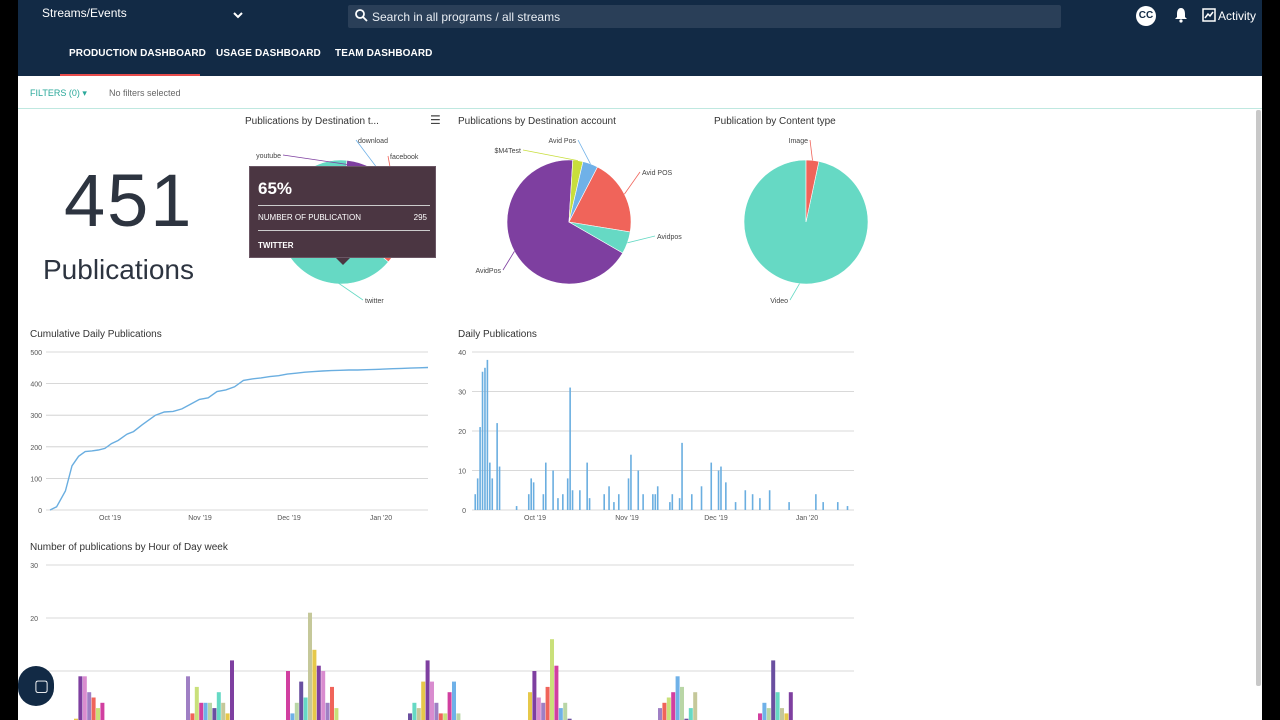  I want to click on filters-dropdown: FILTERS (0) ▾, so click(58, 93).